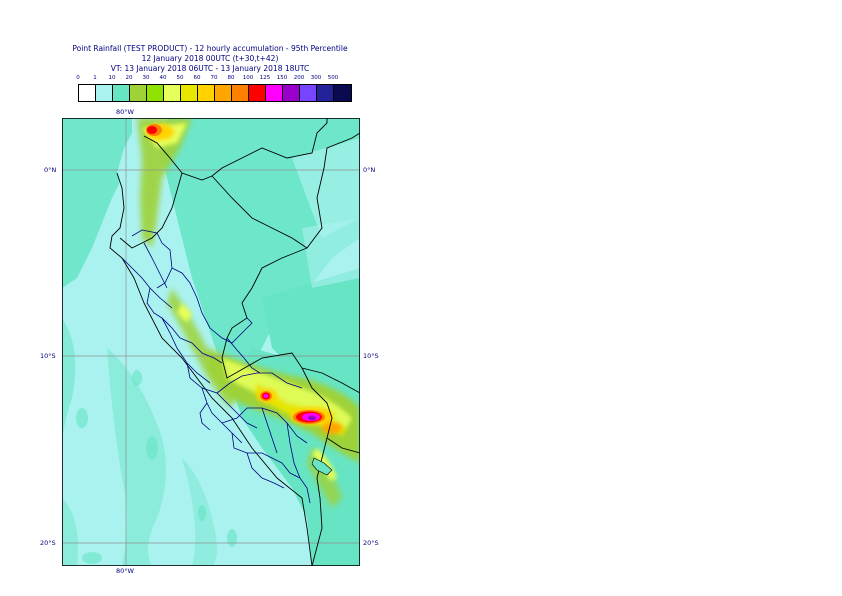 The image size is (842, 596). I want to click on legend-label: 1, so click(95, 78).